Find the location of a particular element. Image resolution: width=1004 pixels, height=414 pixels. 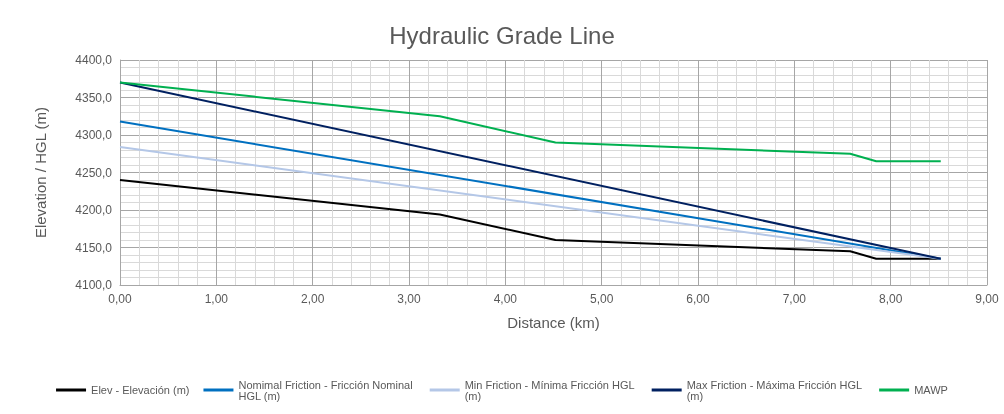

legend-label: Nomimal Friction - Fricción Nominal HGL (m) is located at coordinates (327, 390).